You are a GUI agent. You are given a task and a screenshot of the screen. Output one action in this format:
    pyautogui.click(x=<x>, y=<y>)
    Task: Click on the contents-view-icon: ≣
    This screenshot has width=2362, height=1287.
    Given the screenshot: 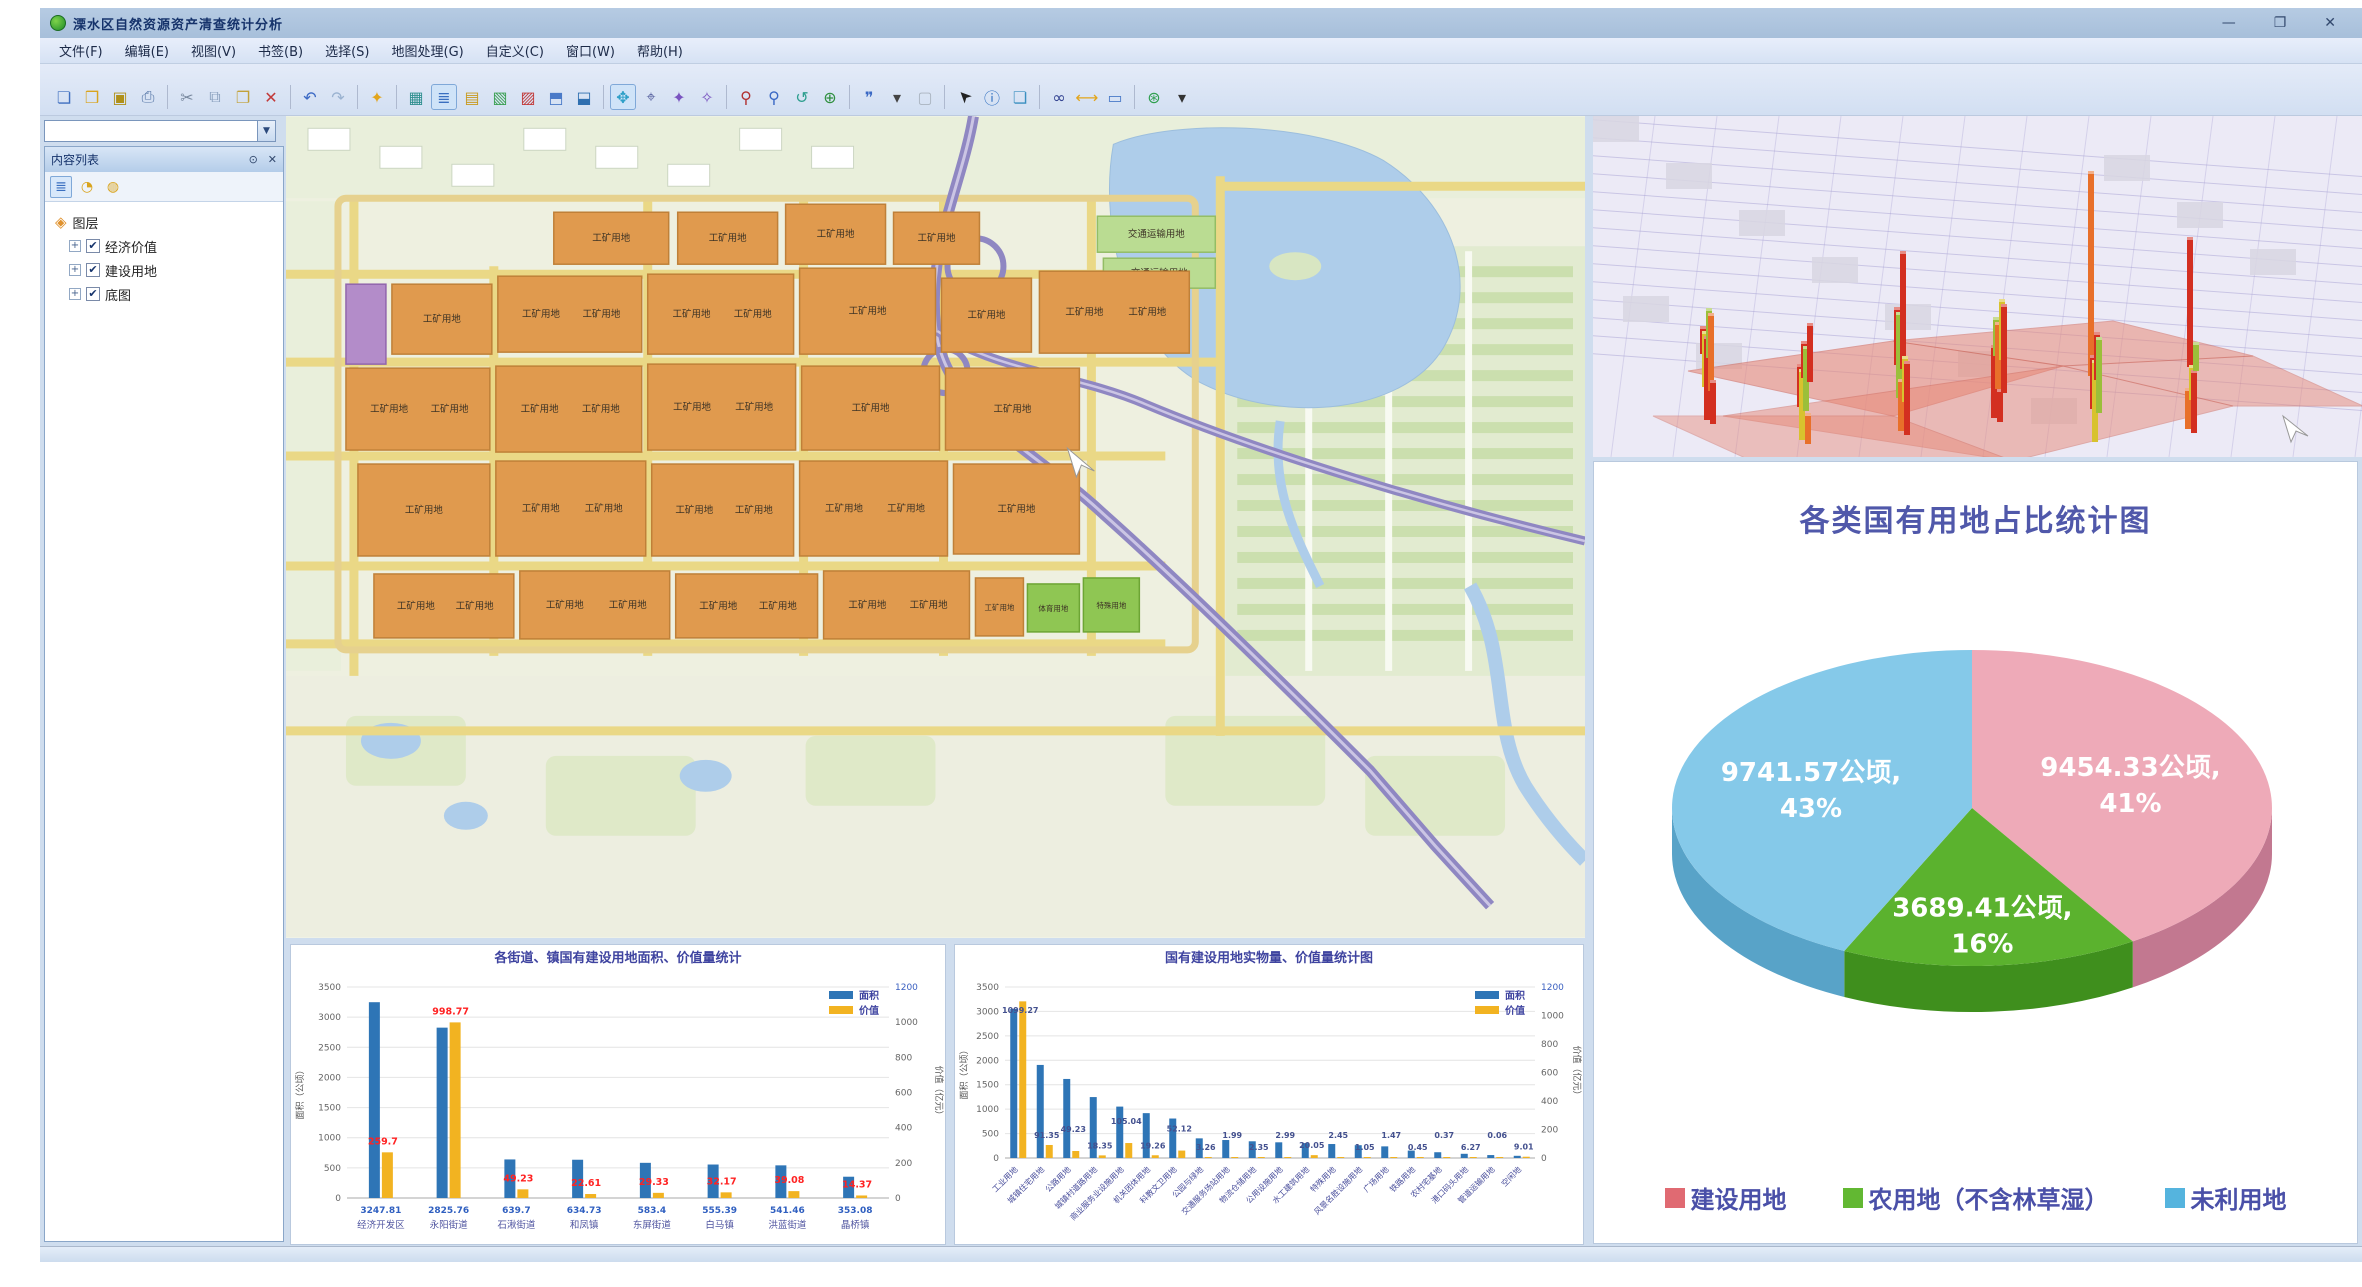 What is the action you would take?
    pyautogui.click(x=444, y=97)
    